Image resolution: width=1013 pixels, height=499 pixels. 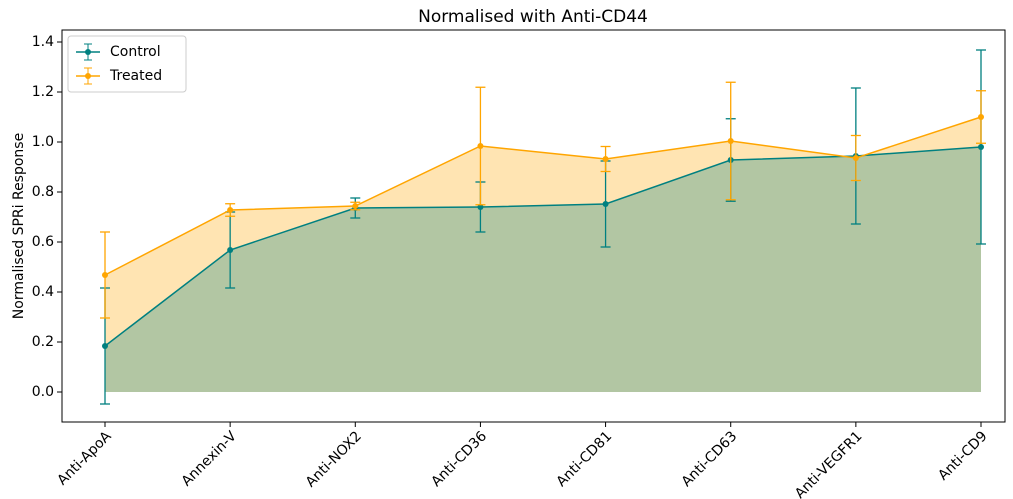 I want to click on x-tick-label: Anti-CD9, so click(x=962, y=455).